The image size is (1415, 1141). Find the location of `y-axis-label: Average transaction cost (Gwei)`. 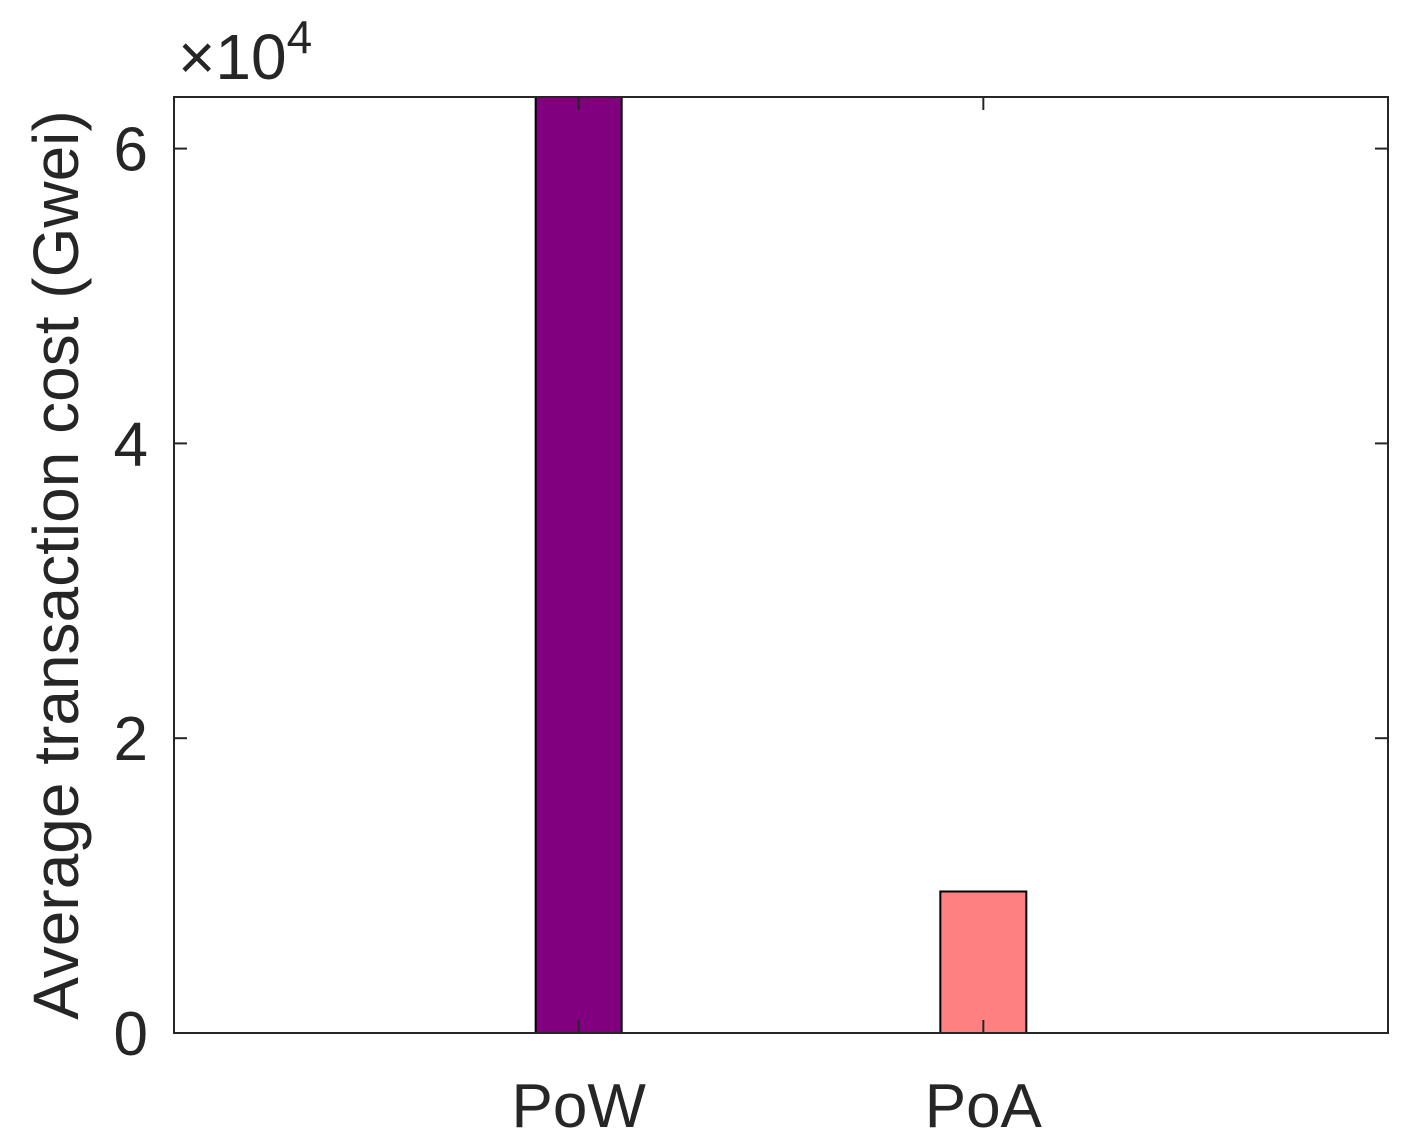

y-axis-label: Average transaction cost (Gwei) is located at coordinates (56, 564).